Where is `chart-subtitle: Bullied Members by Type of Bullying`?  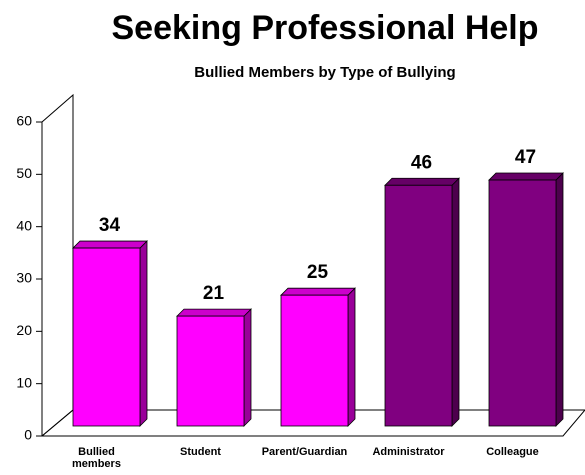
chart-subtitle: Bullied Members by Type of Bullying is located at coordinates (324, 72).